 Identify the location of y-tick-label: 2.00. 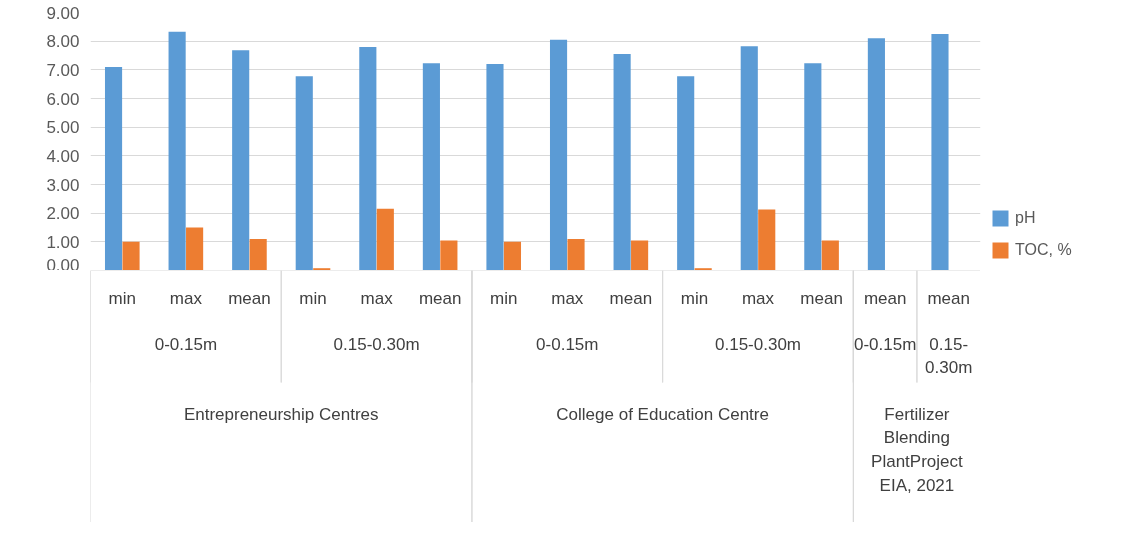
(63, 214).